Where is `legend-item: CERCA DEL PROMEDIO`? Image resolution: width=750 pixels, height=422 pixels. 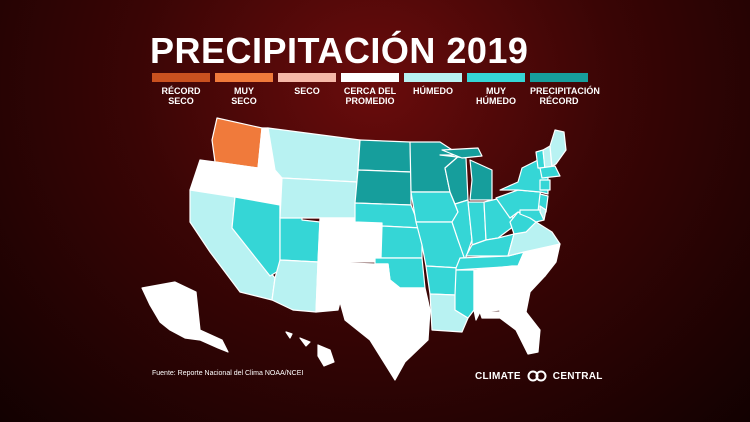
legend-item: CERCA DEL PROMEDIO is located at coordinates (371, 89).